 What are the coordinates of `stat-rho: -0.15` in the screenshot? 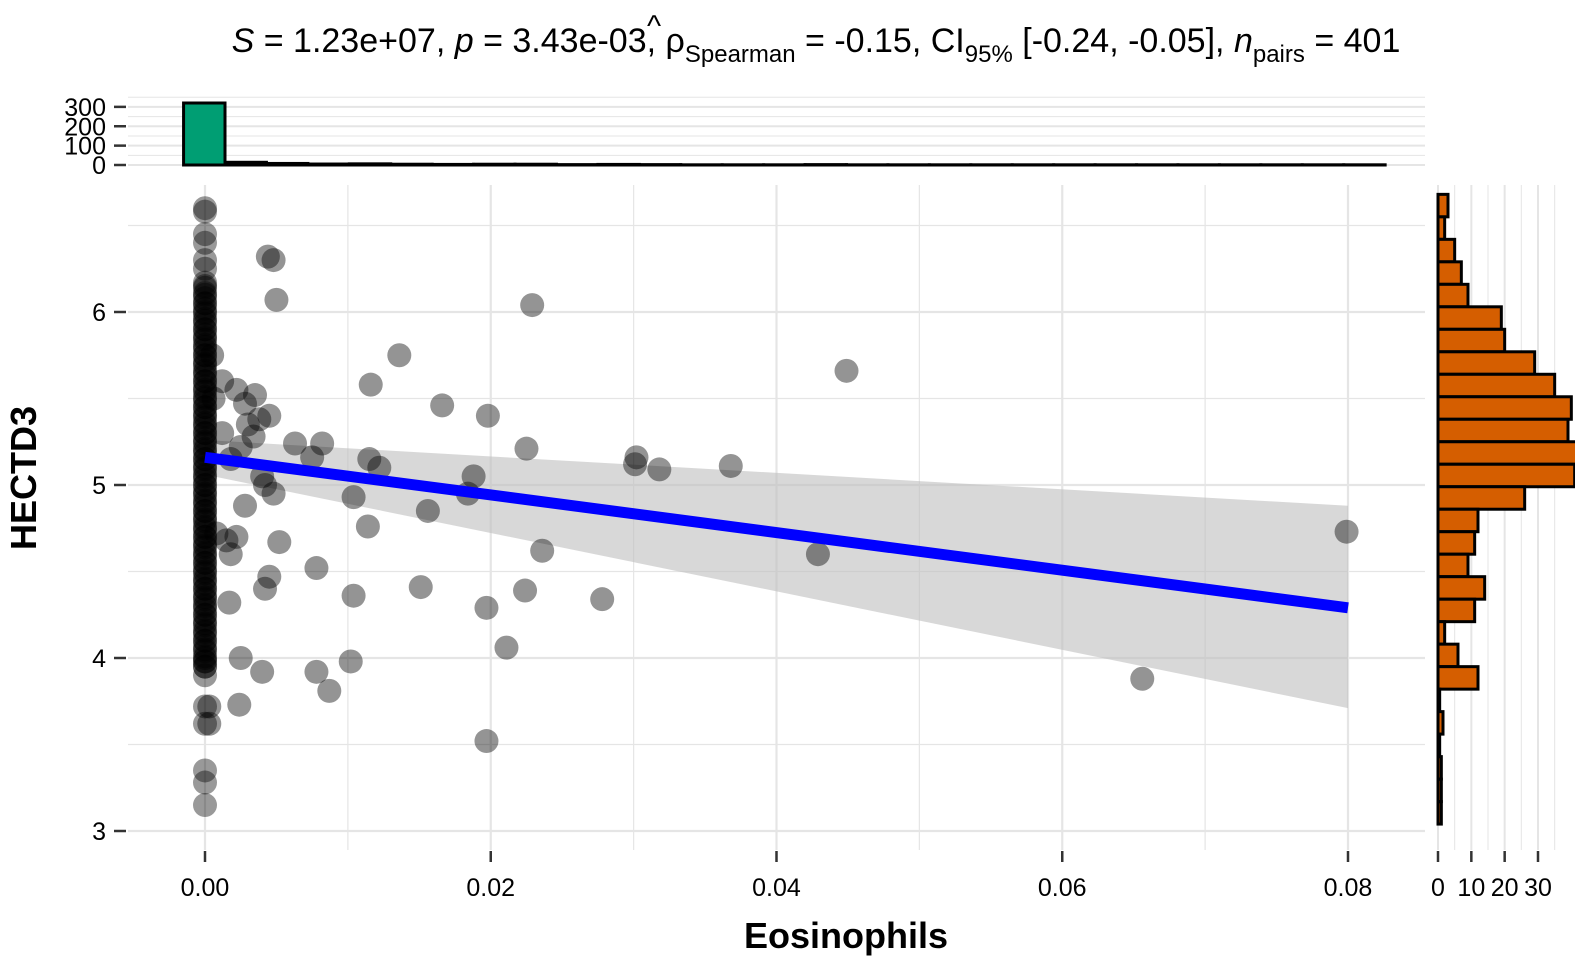 It's located at (873, 41).